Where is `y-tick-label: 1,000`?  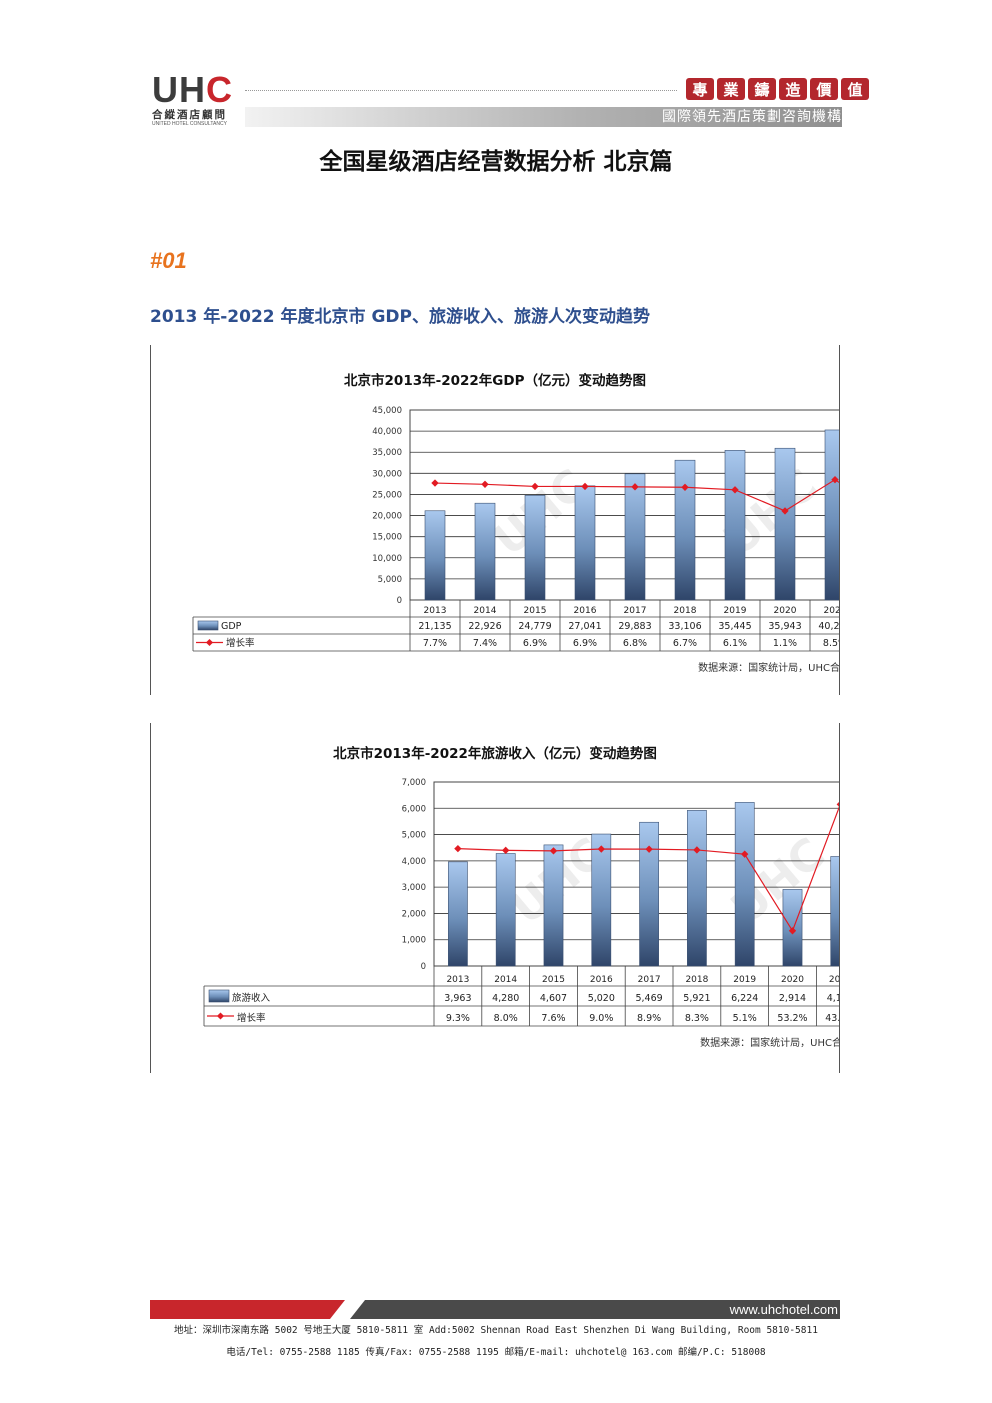 y-tick-label: 1,000 is located at coordinates (414, 941).